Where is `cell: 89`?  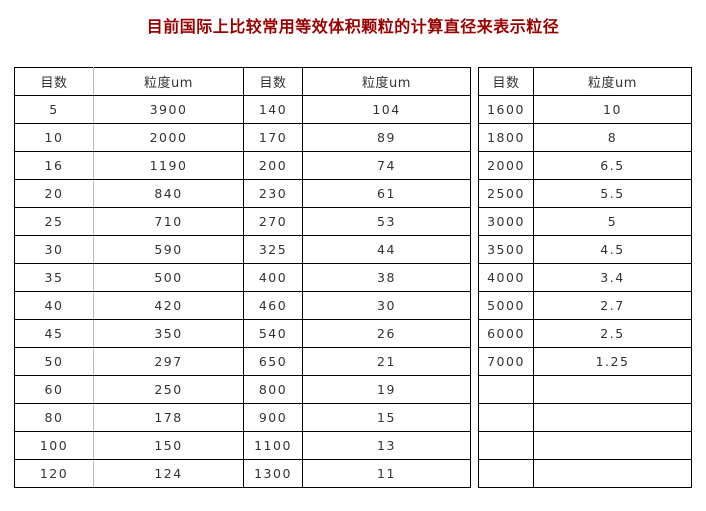
cell: 89 is located at coordinates (386, 137).